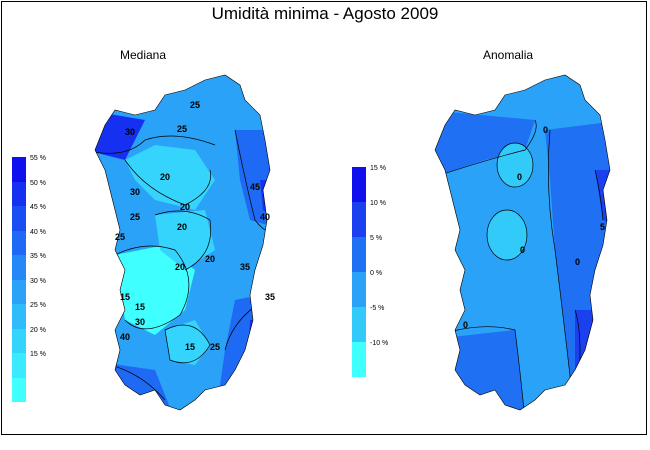 The height and width of the screenshot is (450, 650). Describe the element at coordinates (38, 158) in the screenshot. I see `median-legend-label: 55 %` at that location.